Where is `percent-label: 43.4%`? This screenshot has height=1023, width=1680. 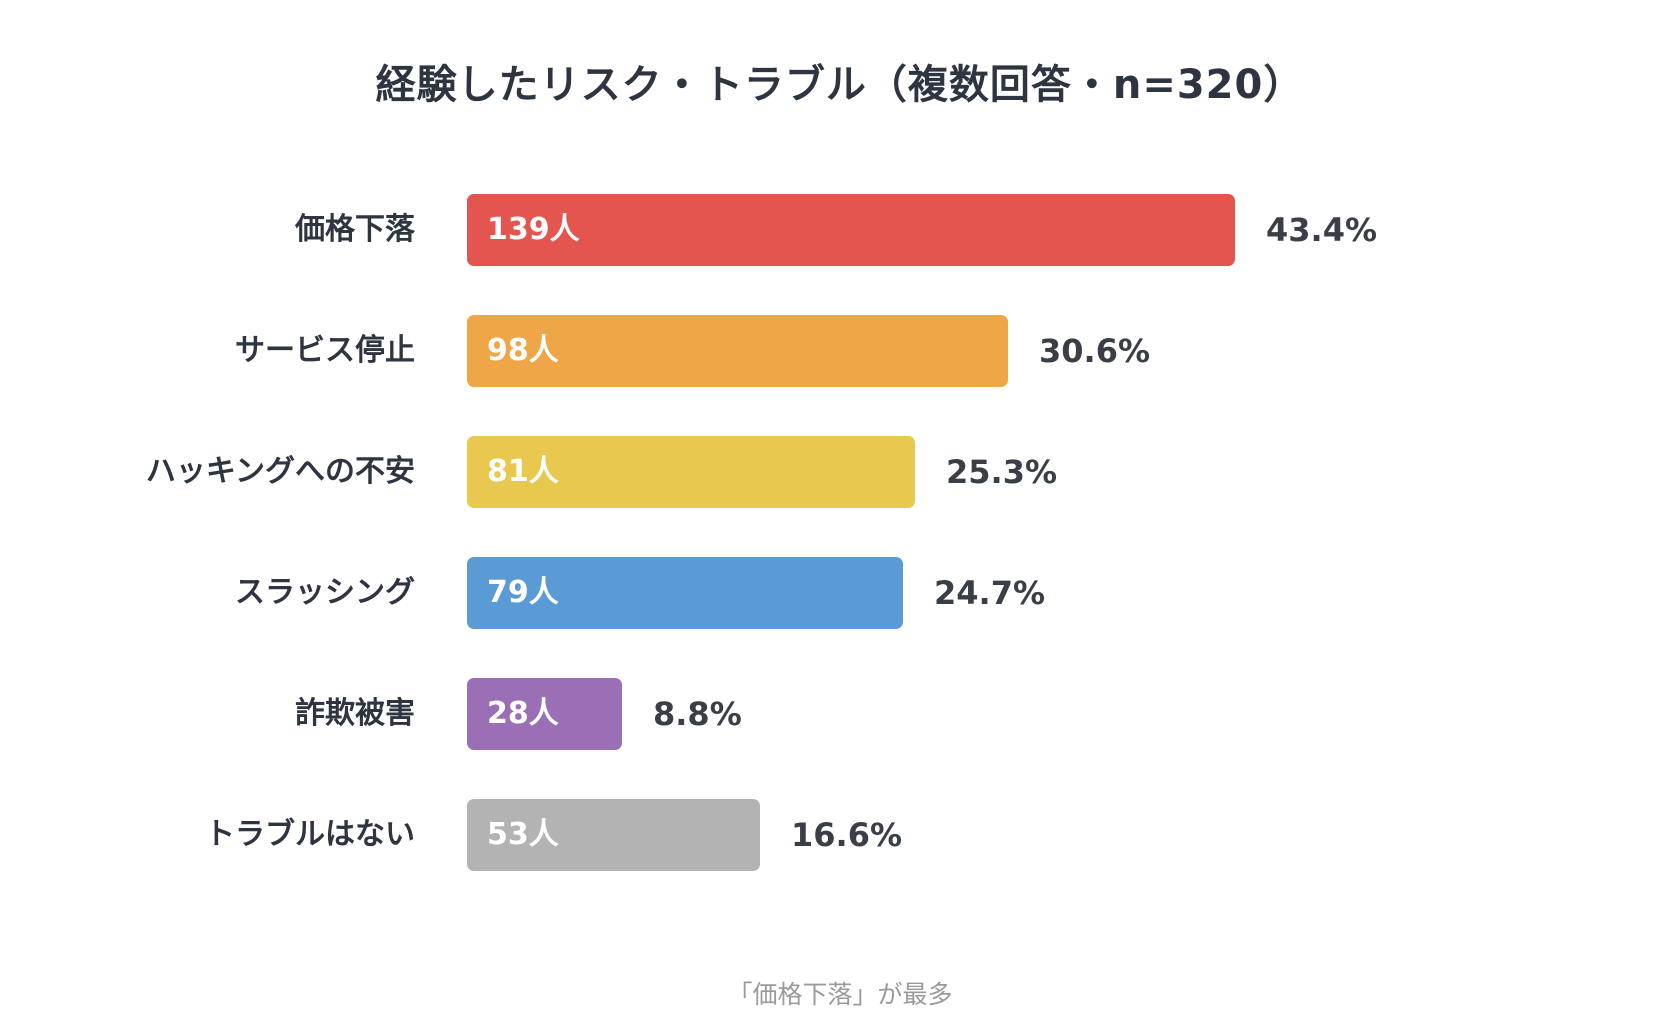
percent-label: 43.4% is located at coordinates (1322, 230).